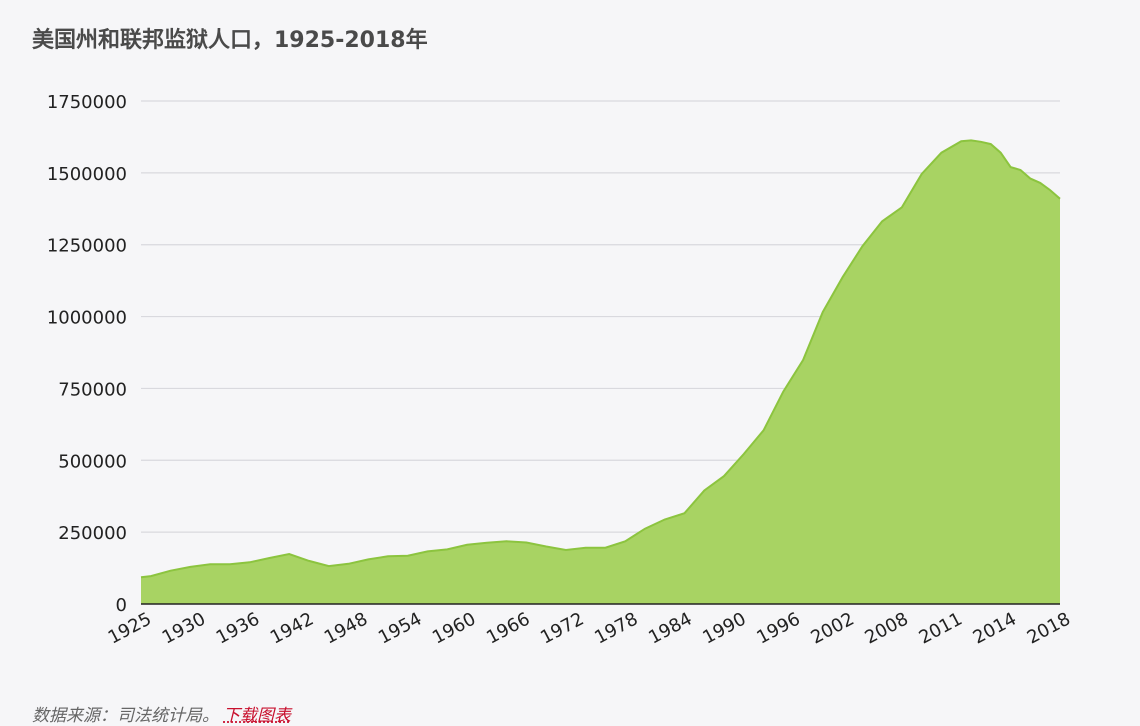  Describe the element at coordinates (995, 628) in the screenshot. I see `x-tick-label: 2014` at that location.